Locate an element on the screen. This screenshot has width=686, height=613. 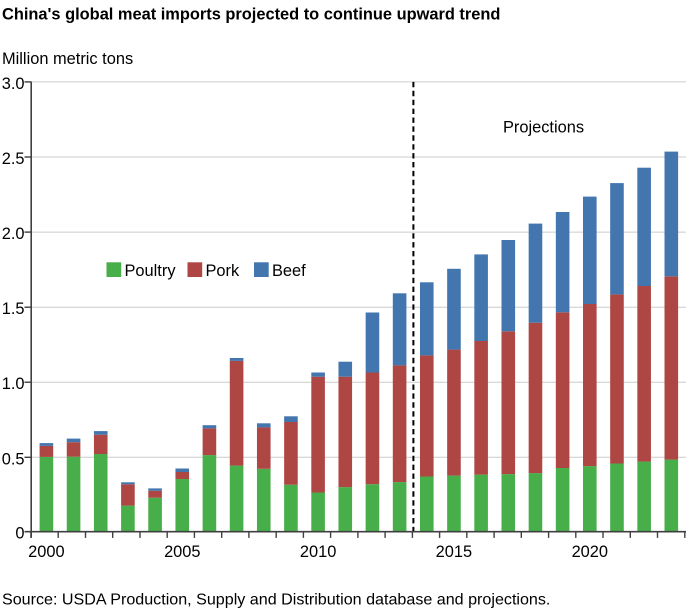
svg-text: 0 is located at coordinates (19, 534).